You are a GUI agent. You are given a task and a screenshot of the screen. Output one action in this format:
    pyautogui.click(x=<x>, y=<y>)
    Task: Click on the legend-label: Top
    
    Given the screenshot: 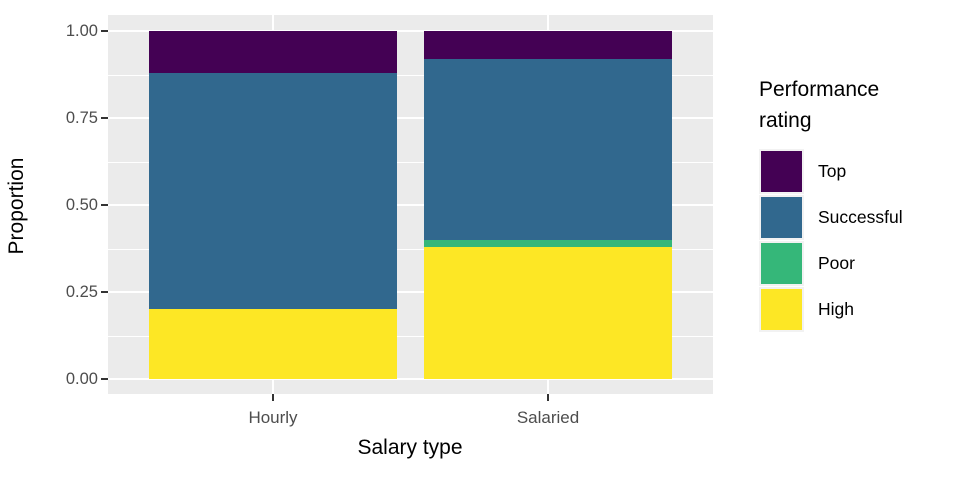 What is the action you would take?
    pyautogui.click(x=832, y=171)
    